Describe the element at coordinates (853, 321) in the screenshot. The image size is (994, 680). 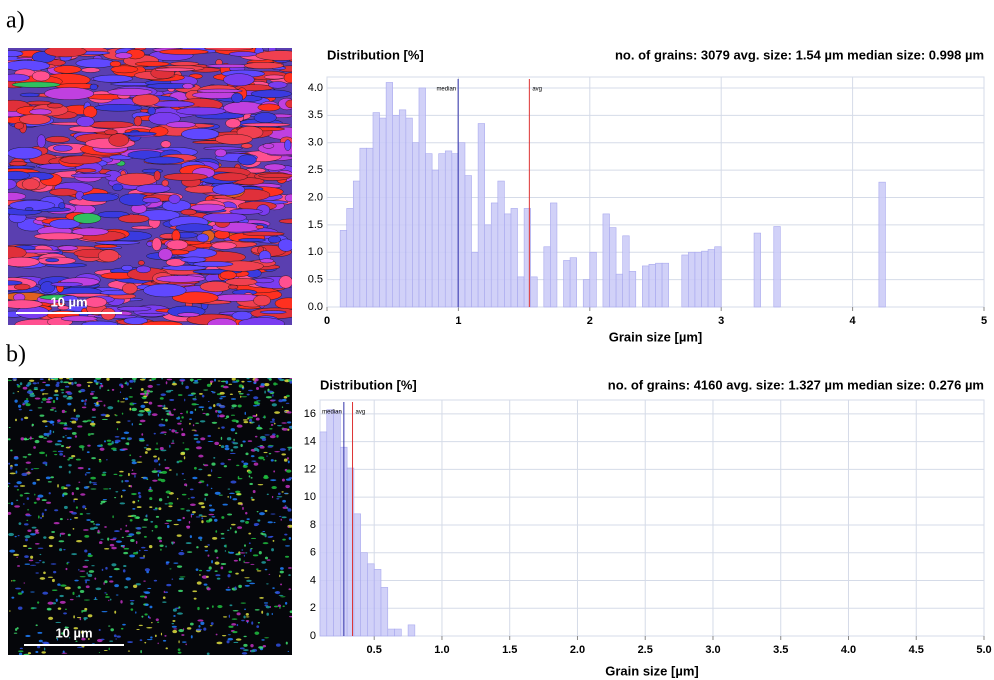
I see `x-tick-label: 4` at that location.